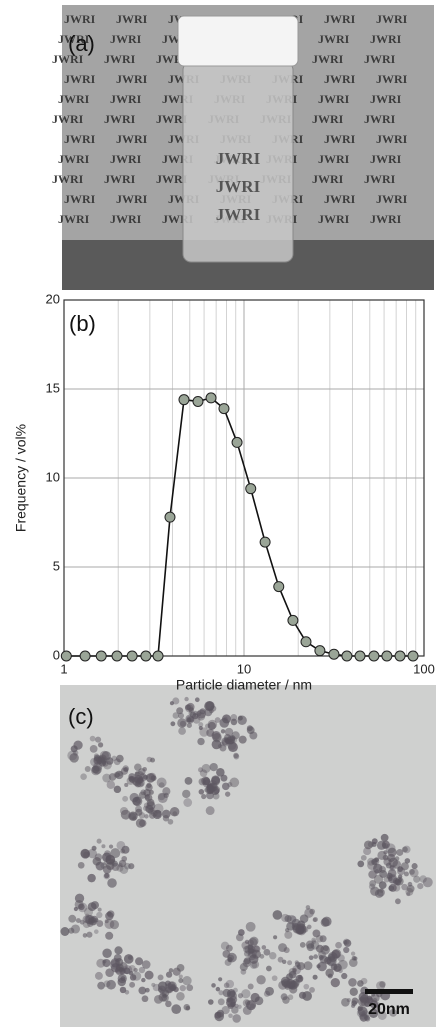 The width and height of the screenshot is (440, 1032). I want to click on scale-bar, so click(389, 991).